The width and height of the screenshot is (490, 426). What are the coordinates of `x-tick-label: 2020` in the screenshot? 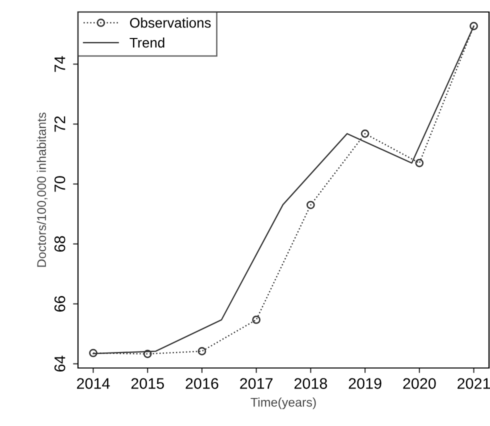 It's located at (419, 383).